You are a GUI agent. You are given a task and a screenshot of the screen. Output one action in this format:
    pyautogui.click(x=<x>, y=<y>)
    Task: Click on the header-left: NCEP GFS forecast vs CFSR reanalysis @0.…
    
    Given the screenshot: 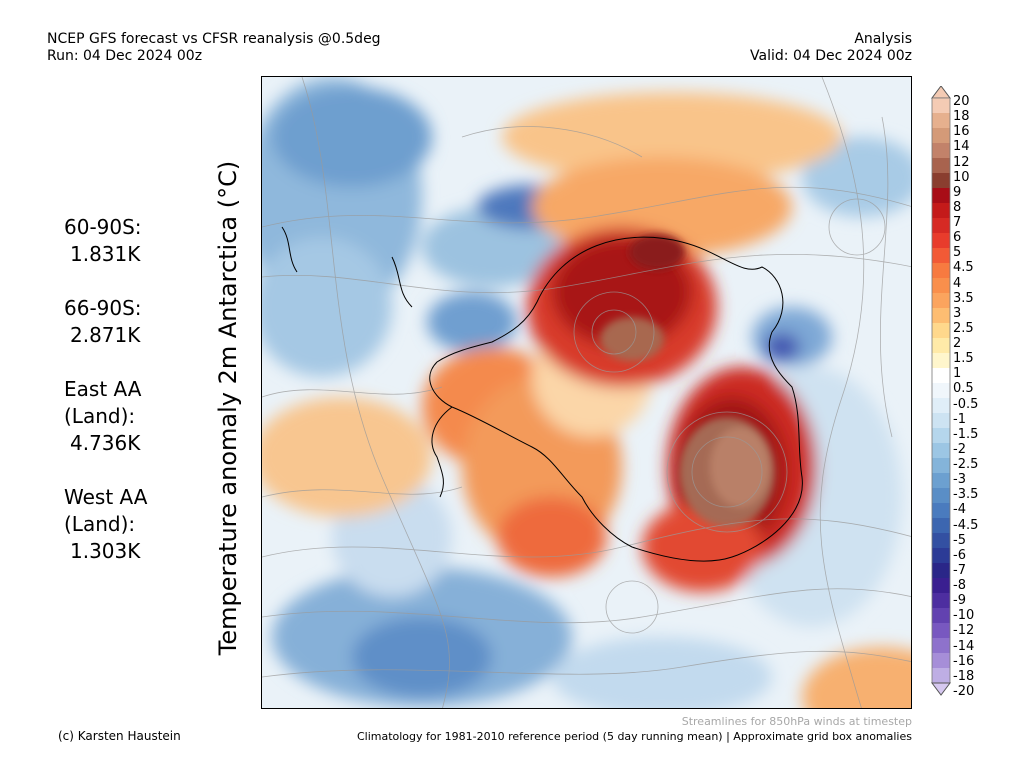 What is the action you would take?
    pyautogui.click(x=214, y=48)
    